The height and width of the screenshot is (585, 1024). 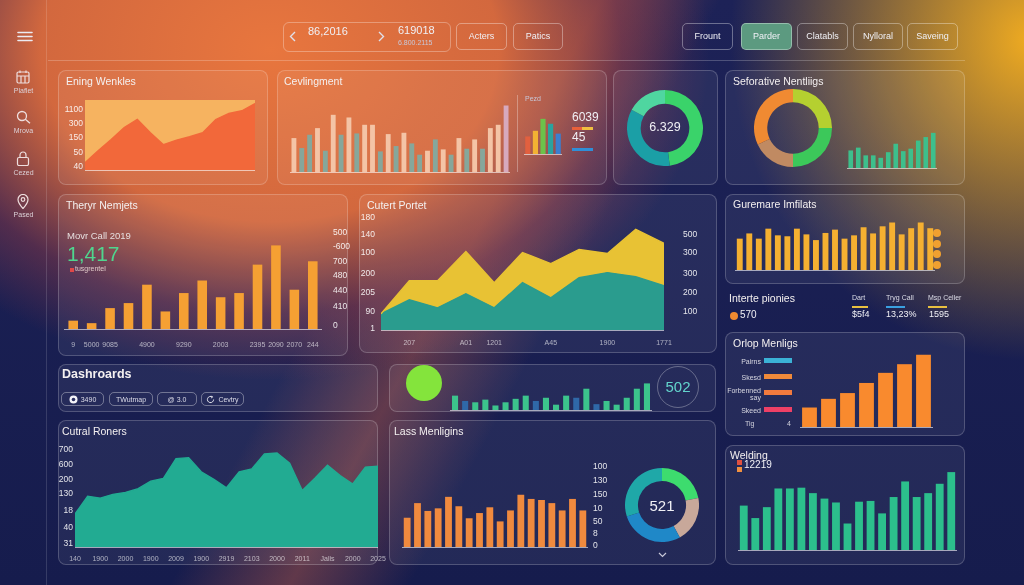 I want to click on text: 480, so click(x=340, y=274).